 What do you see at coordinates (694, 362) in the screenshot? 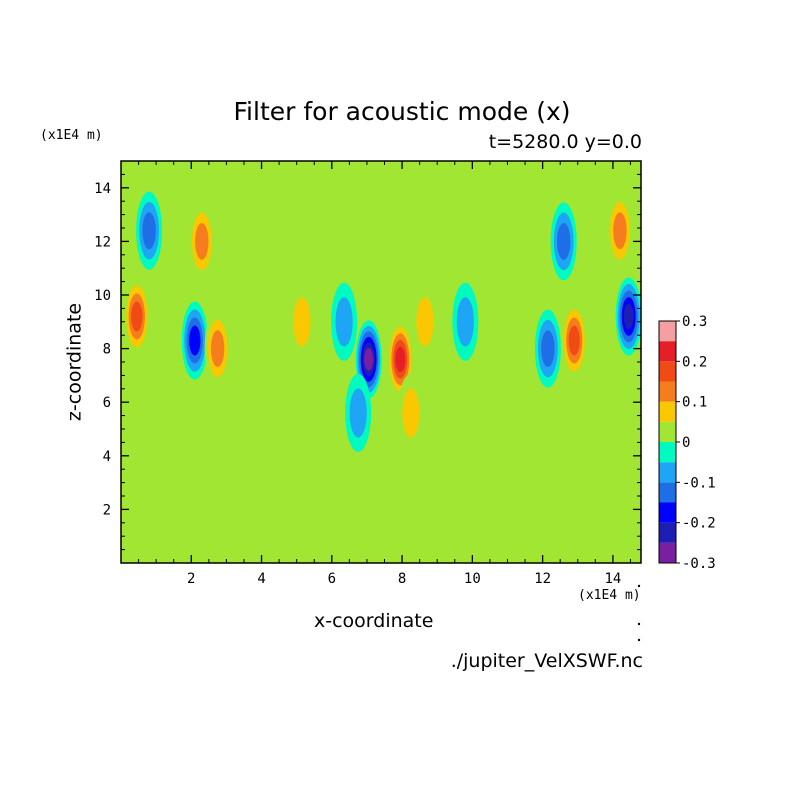
I see `colorbar-tick-label: 0.2` at bounding box center [694, 362].